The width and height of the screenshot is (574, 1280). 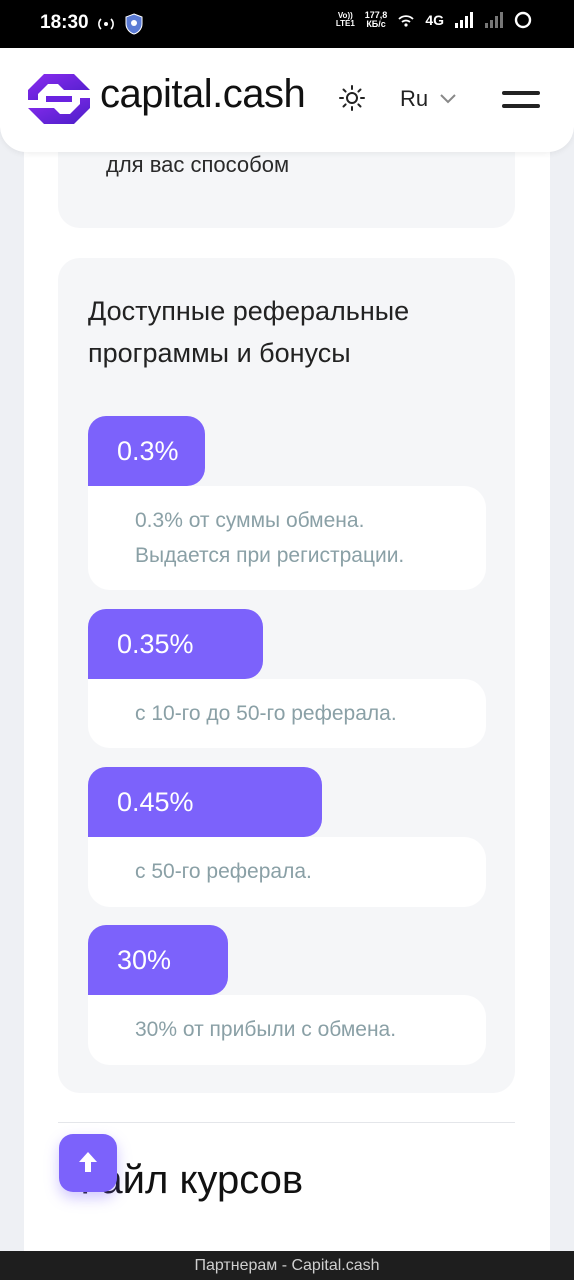 I want to click on language-selector: Ru, so click(x=428, y=99).